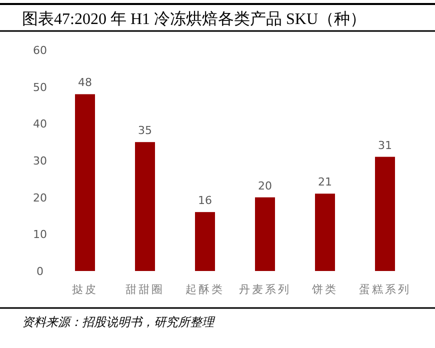 This screenshot has width=435, height=348. I want to click on text: 资料来源：招股说明书，研究所整理, so click(119, 322).